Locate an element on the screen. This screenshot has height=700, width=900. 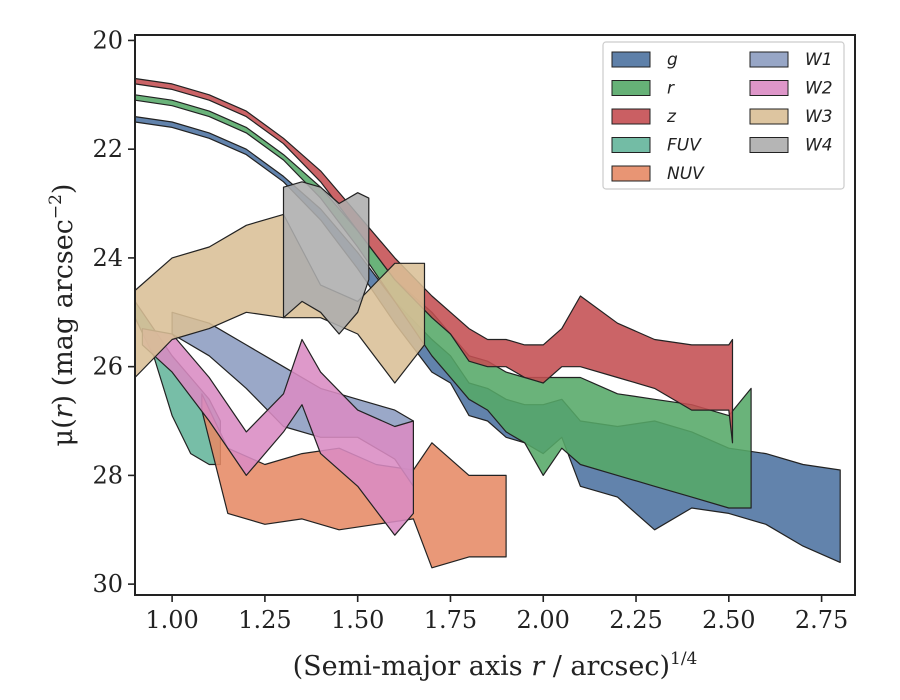
x-axis-label: (Semi-major axis r / arcsec)1/4 is located at coordinates (495, 665).